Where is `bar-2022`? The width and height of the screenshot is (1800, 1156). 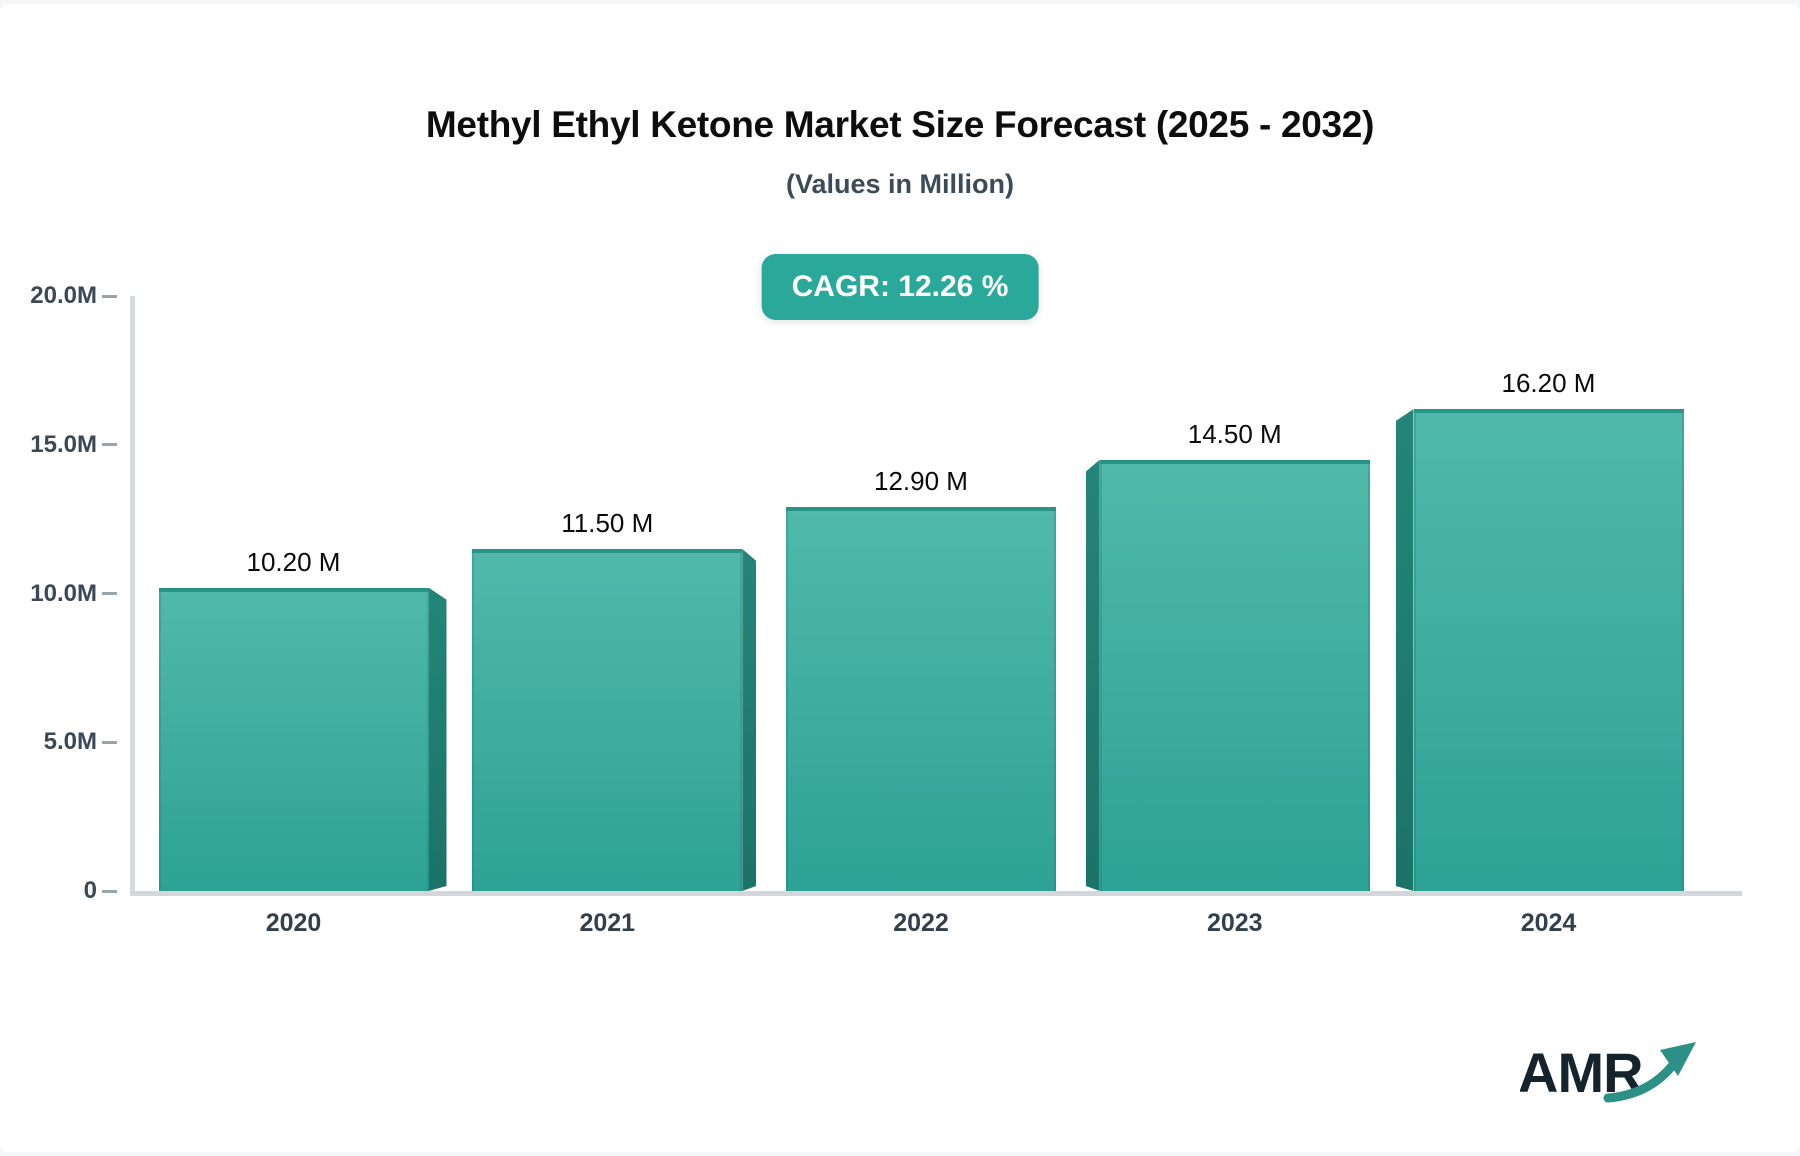
bar-2022 is located at coordinates (921, 699).